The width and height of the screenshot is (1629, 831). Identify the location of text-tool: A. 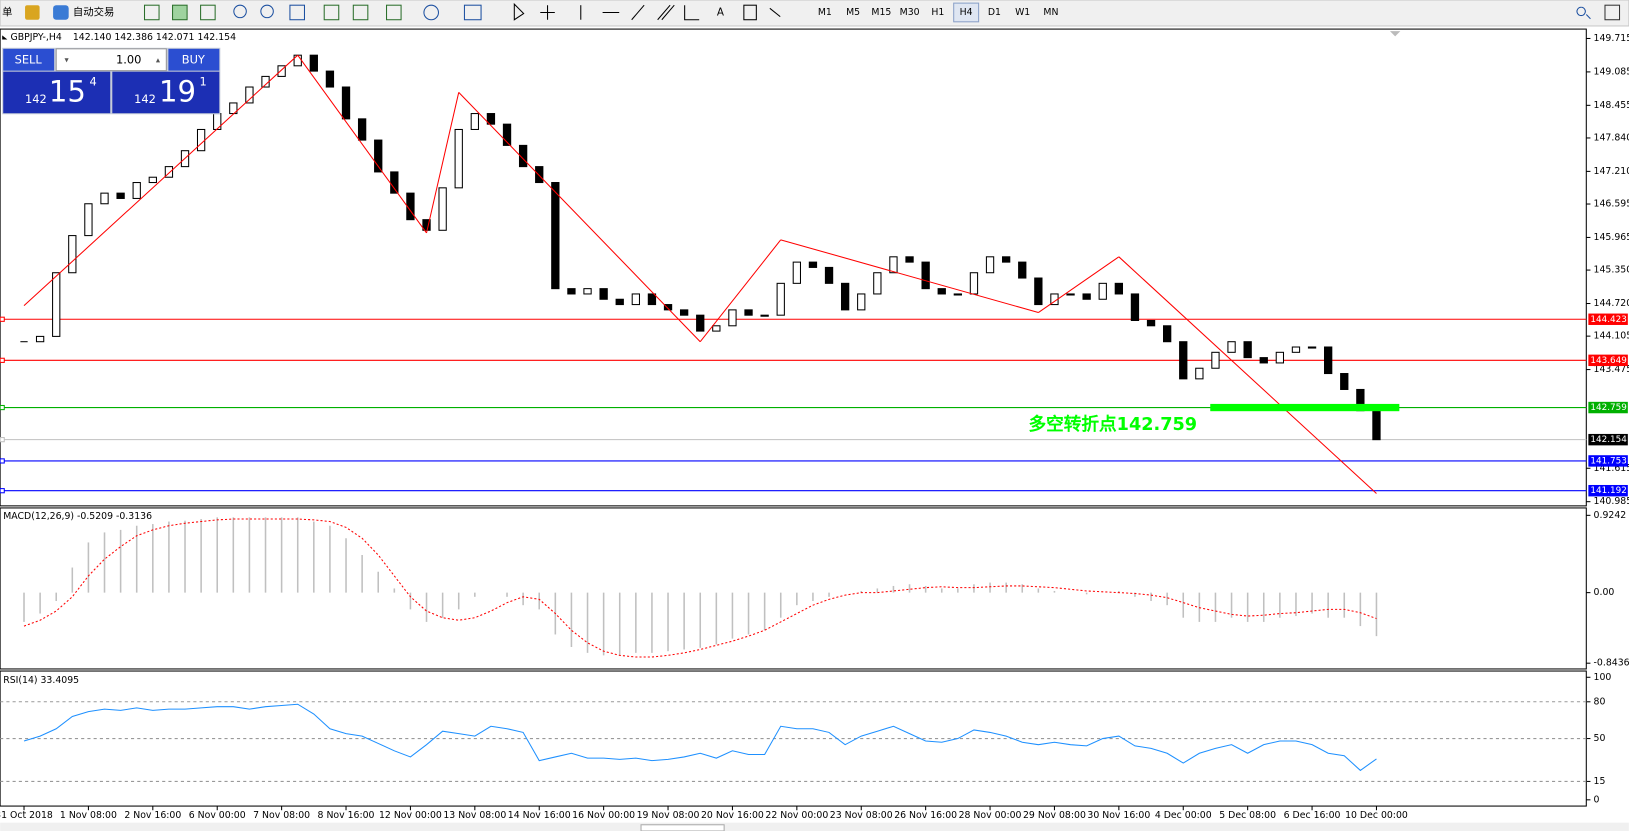
(721, 12).